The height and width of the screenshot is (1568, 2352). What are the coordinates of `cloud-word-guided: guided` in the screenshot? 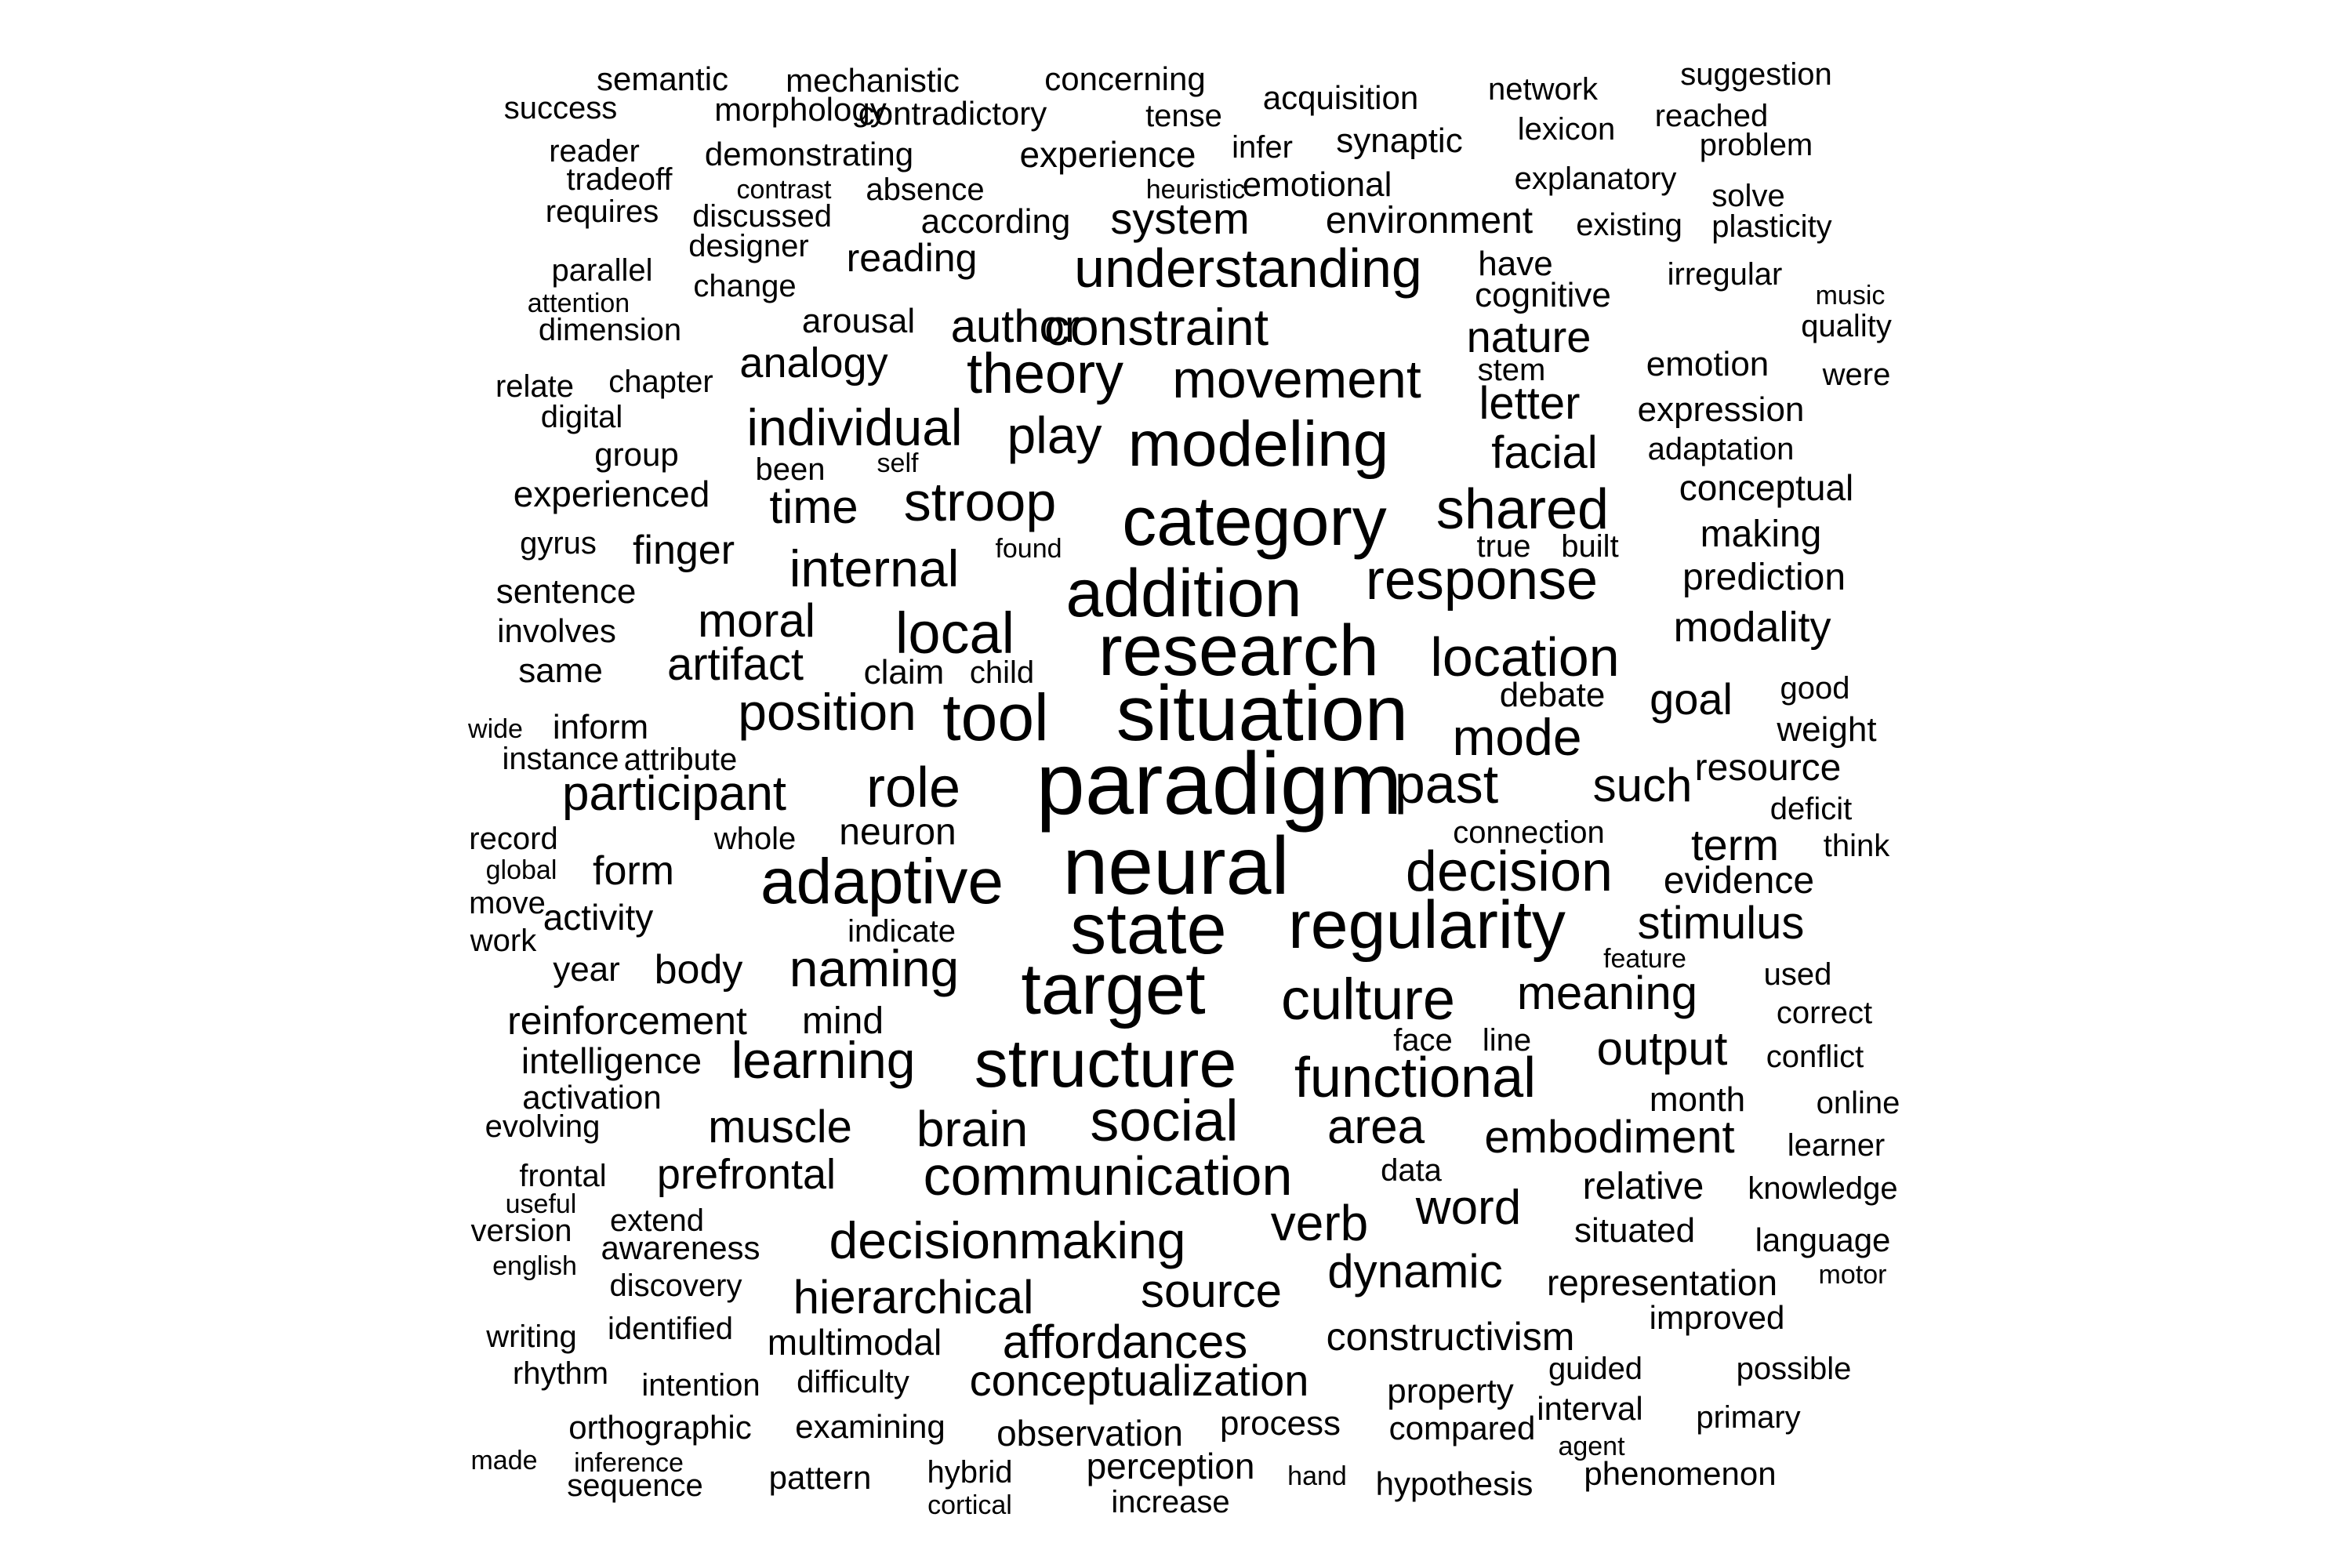 It's located at (1595, 1369).